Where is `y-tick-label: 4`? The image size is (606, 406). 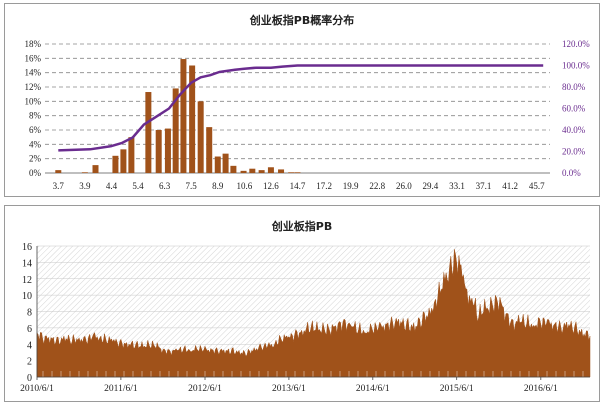
y-tick-label: 4 is located at coordinates (29, 345).